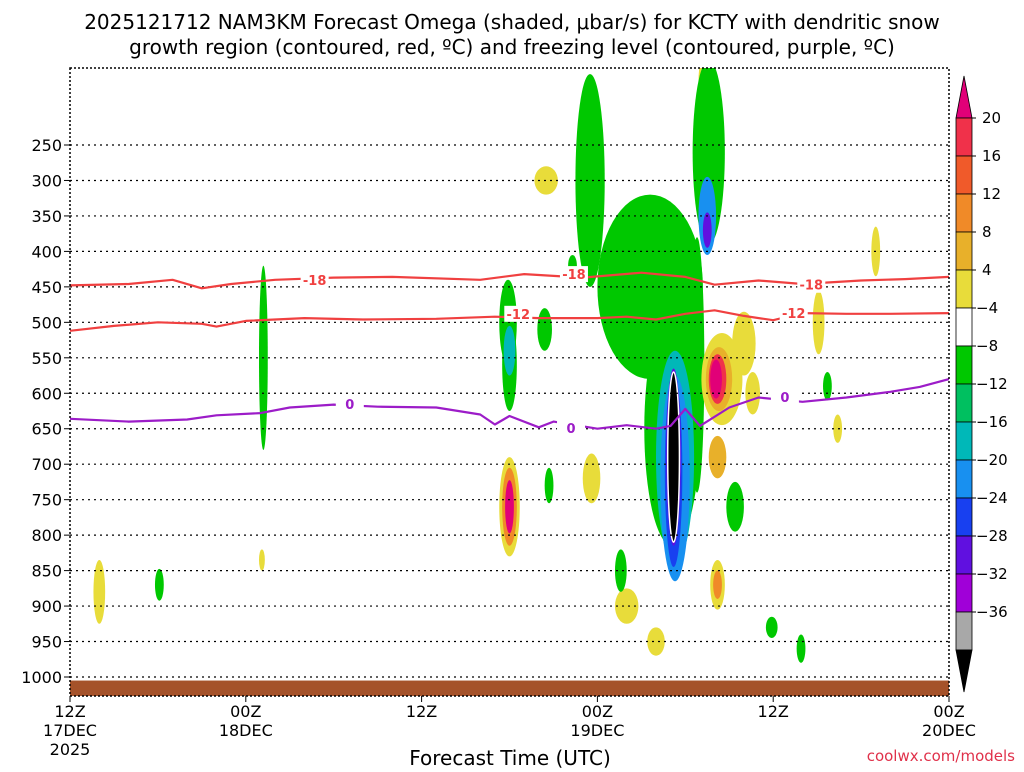  What do you see at coordinates (597, 730) in the screenshot?
I see `x-tick-date-label: 19DEC` at bounding box center [597, 730].